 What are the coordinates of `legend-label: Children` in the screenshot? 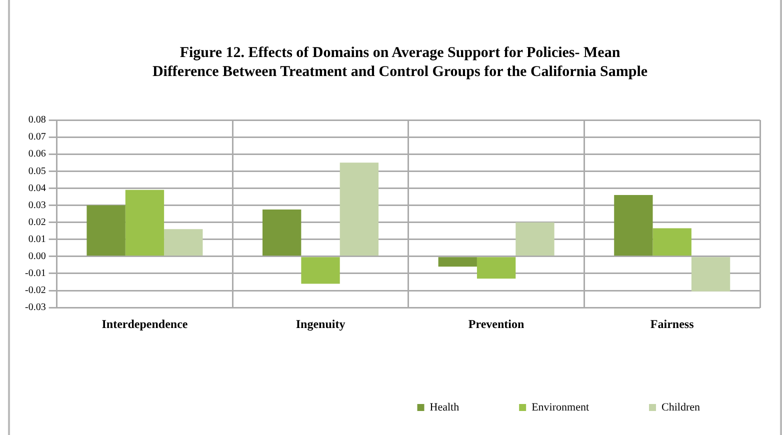 It's located at (681, 407).